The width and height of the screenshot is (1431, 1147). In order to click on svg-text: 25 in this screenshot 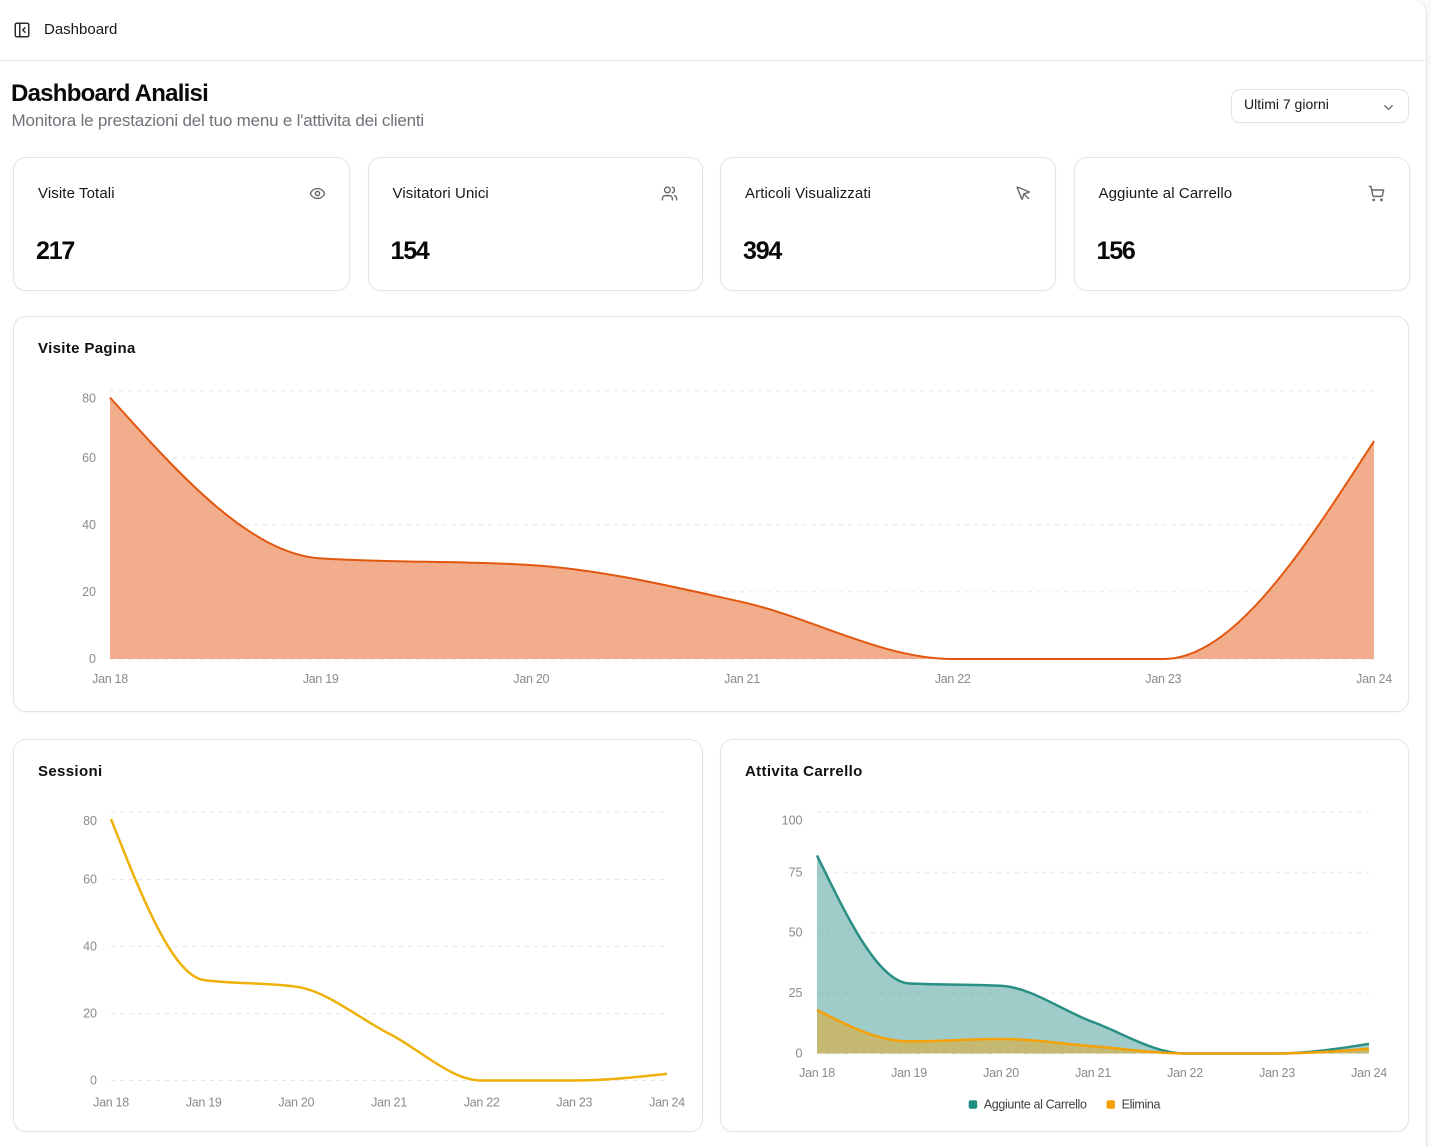, I will do `click(796, 993)`.